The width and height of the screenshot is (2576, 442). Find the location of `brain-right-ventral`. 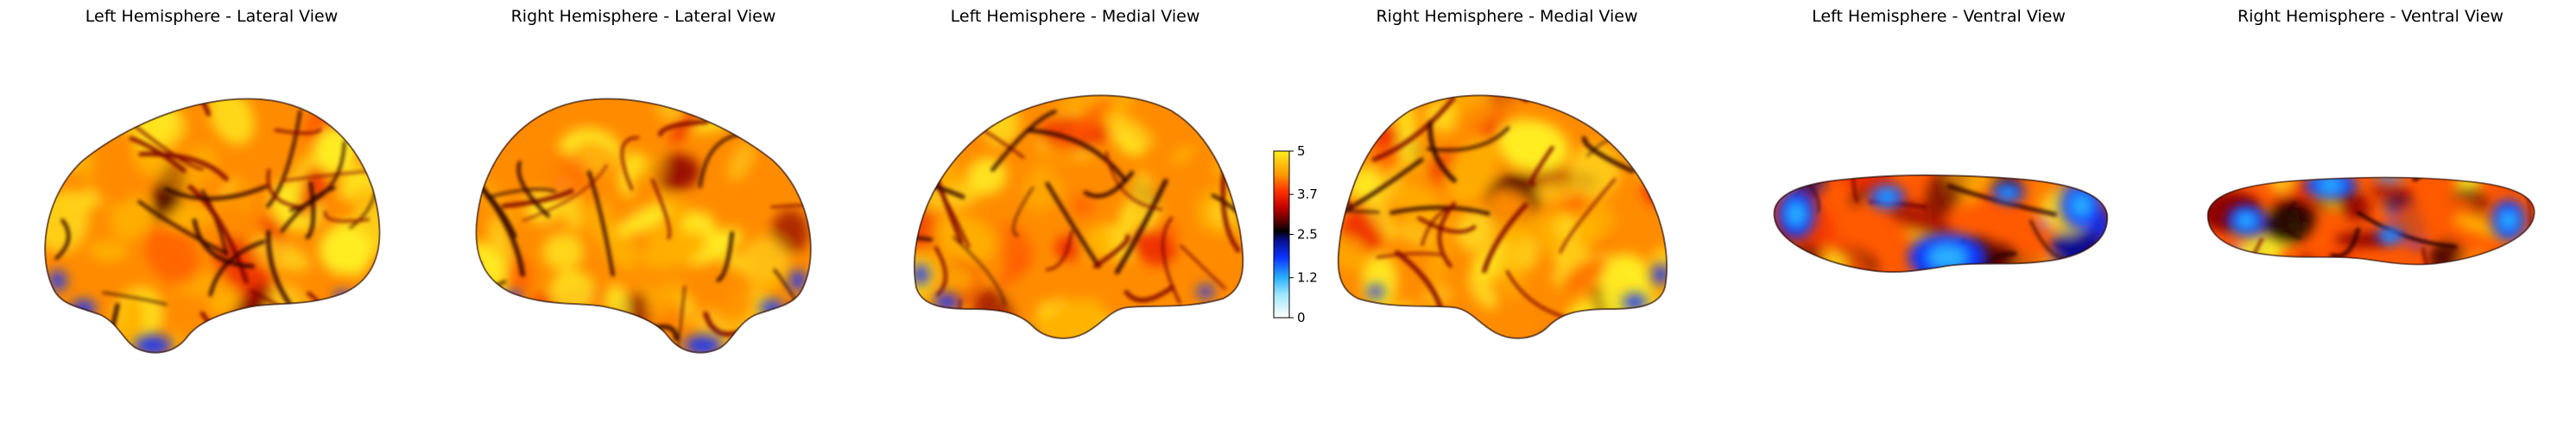

brain-right-ventral is located at coordinates (2370, 221).